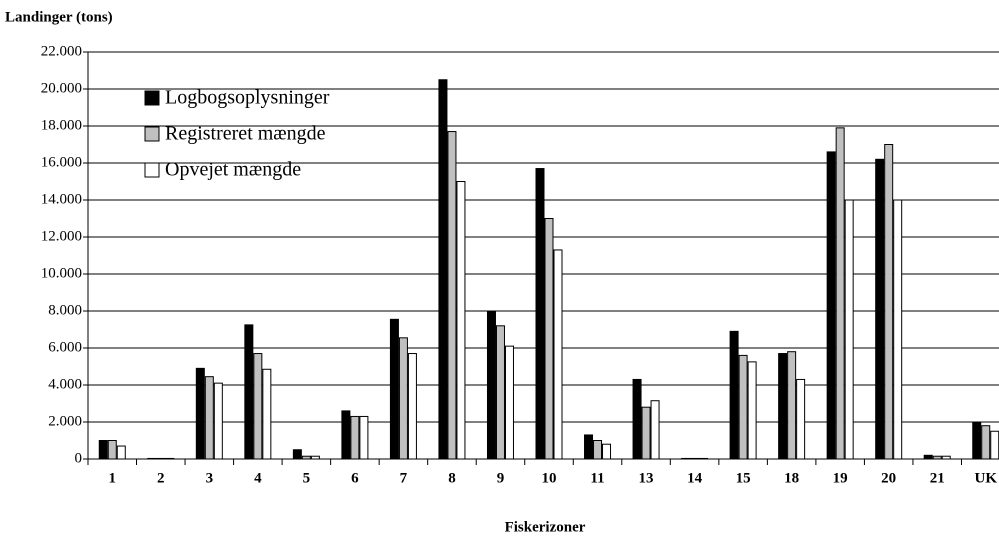 Image resolution: width=999 pixels, height=538 pixels. Describe the element at coordinates (65, 310) in the screenshot. I see `y-tick-label: 8.000` at that location.